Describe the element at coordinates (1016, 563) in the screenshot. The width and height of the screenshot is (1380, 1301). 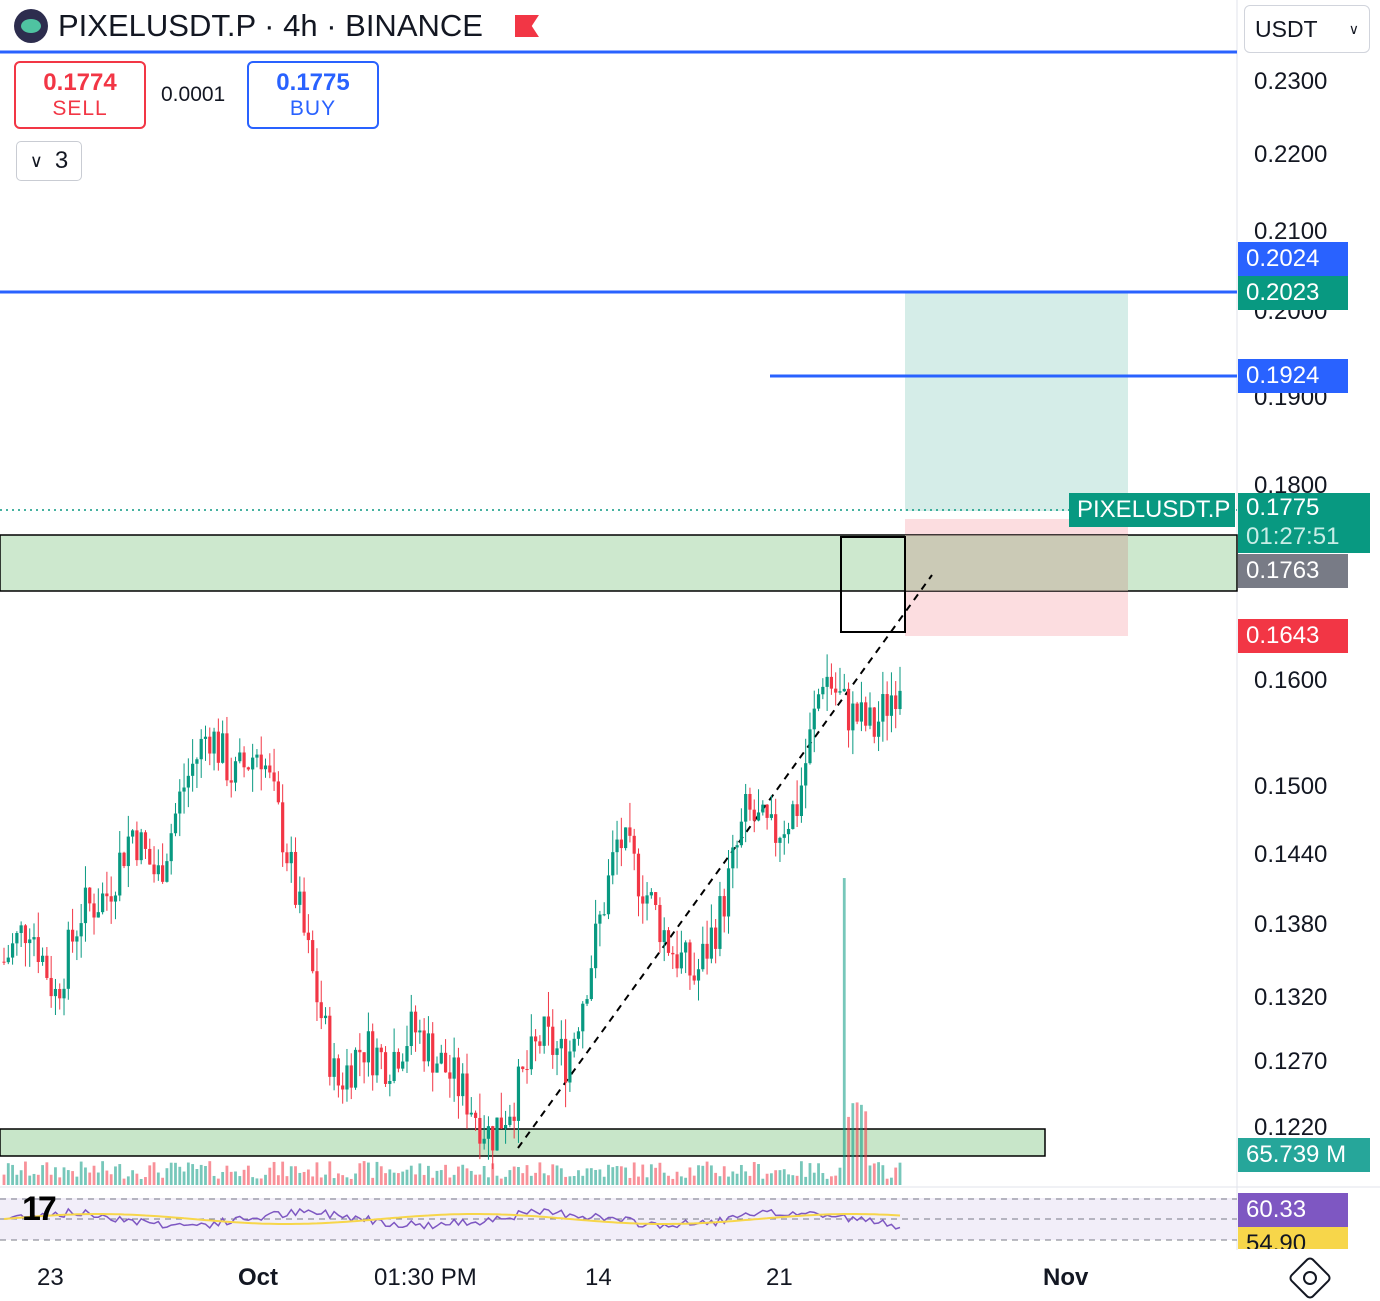
I see `entry-overlap` at that location.